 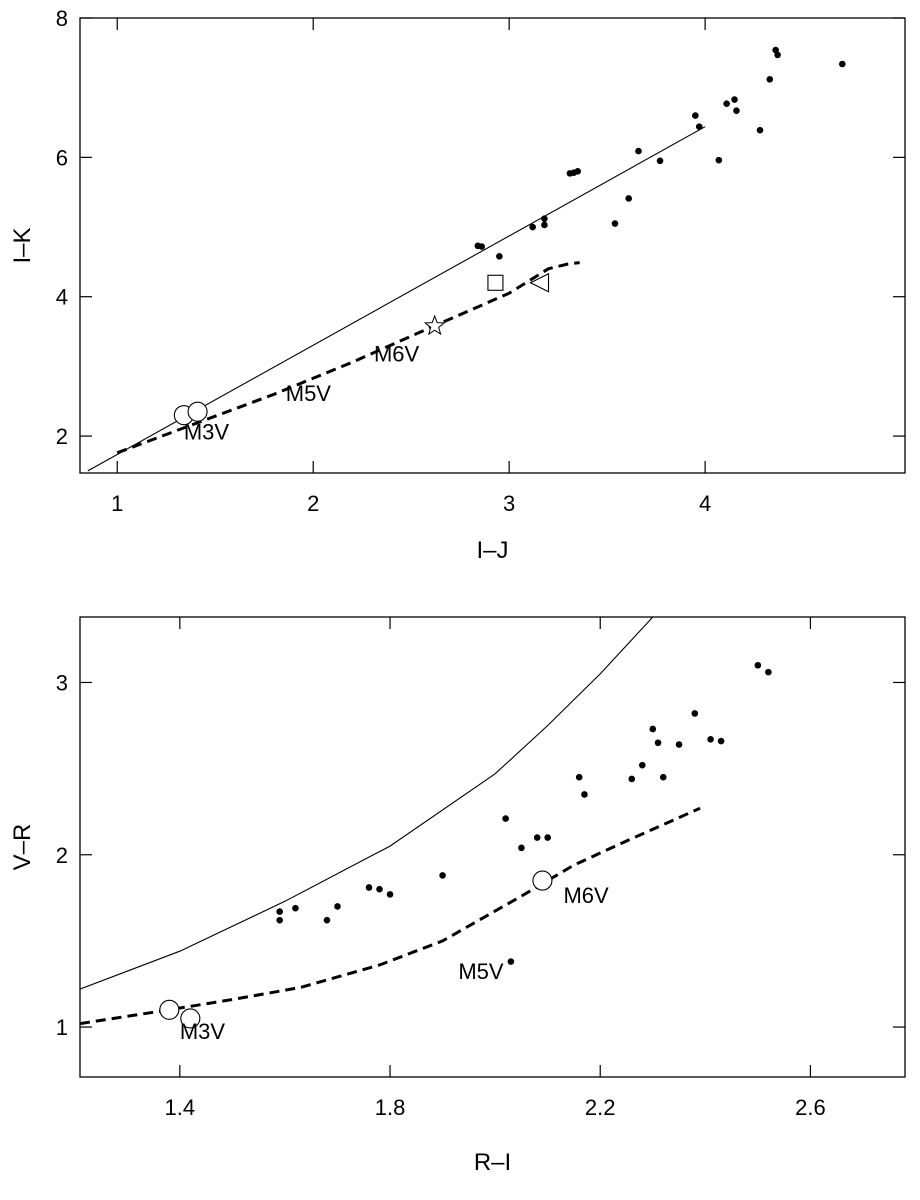 What do you see at coordinates (810, 1107) in the screenshot?
I see `x-tick-label: 2.6` at bounding box center [810, 1107].